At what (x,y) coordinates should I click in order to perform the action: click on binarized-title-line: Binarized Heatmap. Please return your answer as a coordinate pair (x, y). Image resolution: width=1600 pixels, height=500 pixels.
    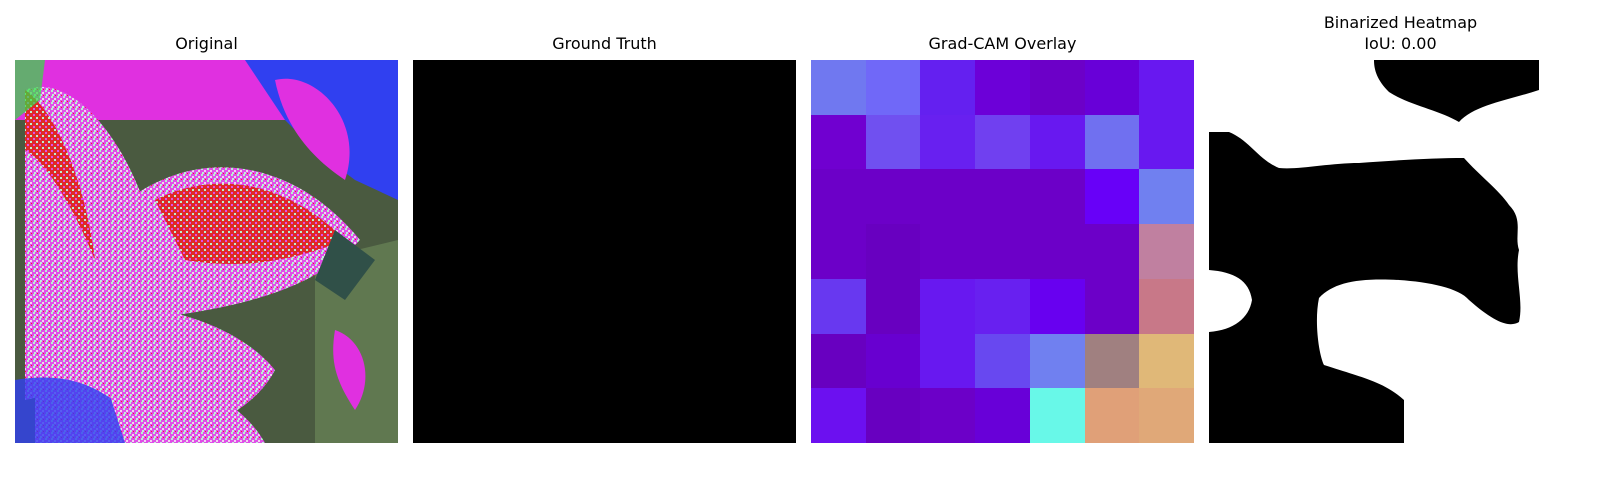
    Looking at the image, I should click on (1400, 22).